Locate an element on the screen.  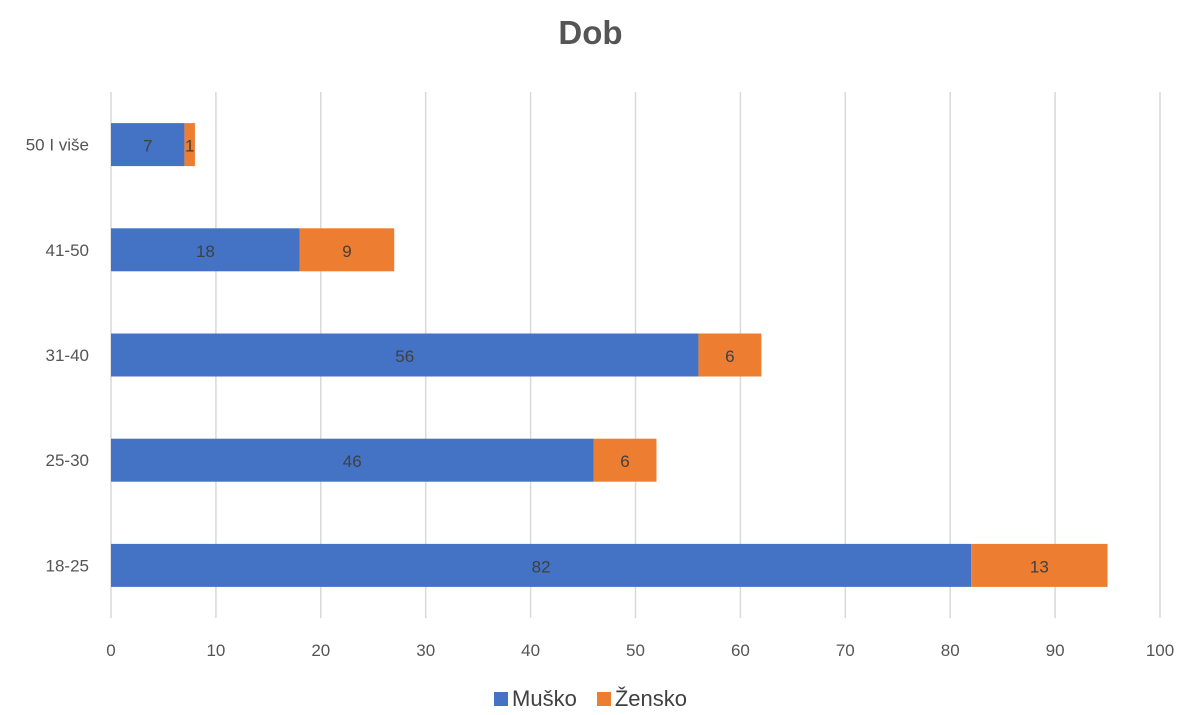
bar-muško-4 is located at coordinates (541, 565).